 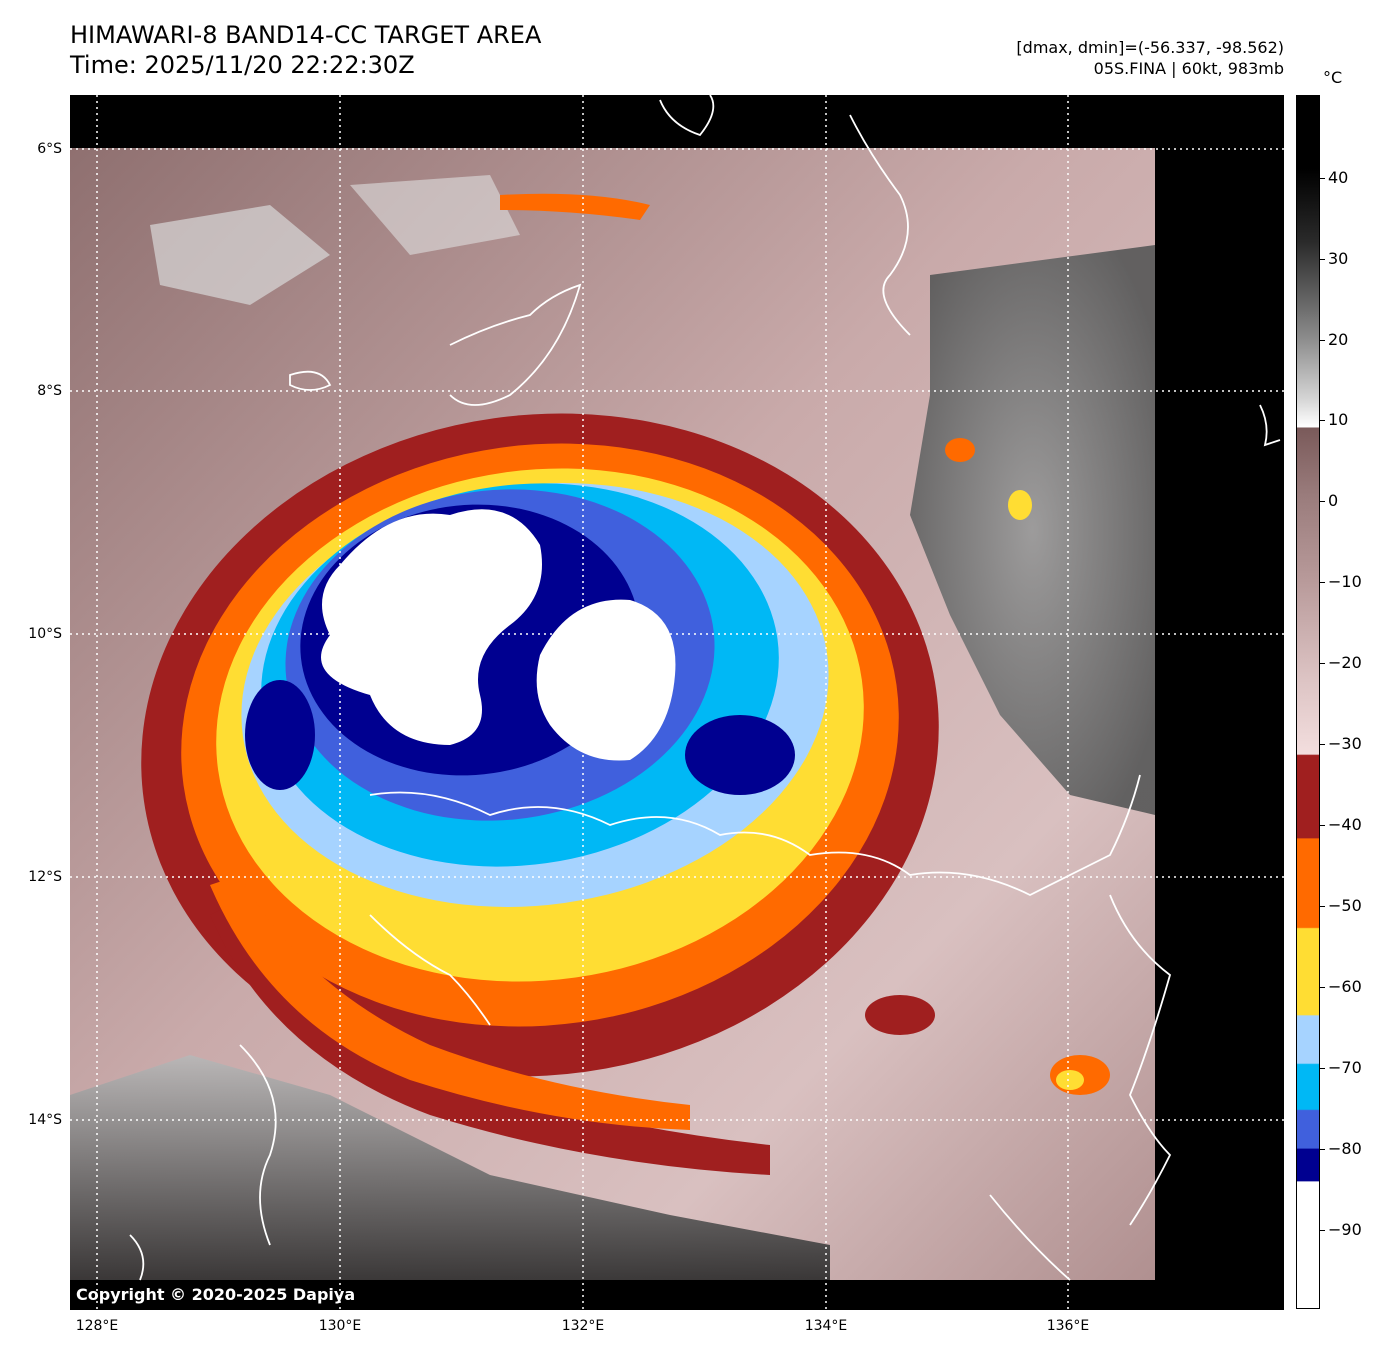 I want to click on north-cloud-patch, so click(x=435, y=215).